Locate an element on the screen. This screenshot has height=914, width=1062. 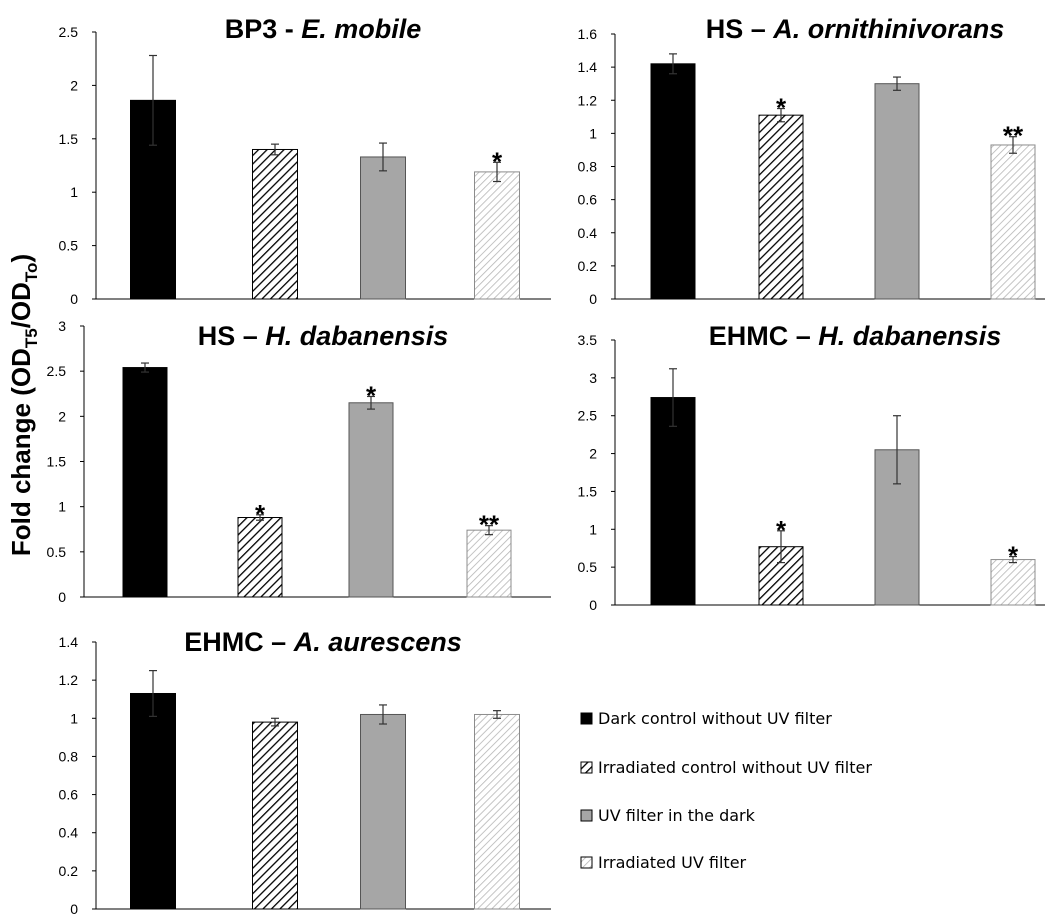
legend-label-uv-filter-dark: UV filter in the dark is located at coordinates (677, 815).